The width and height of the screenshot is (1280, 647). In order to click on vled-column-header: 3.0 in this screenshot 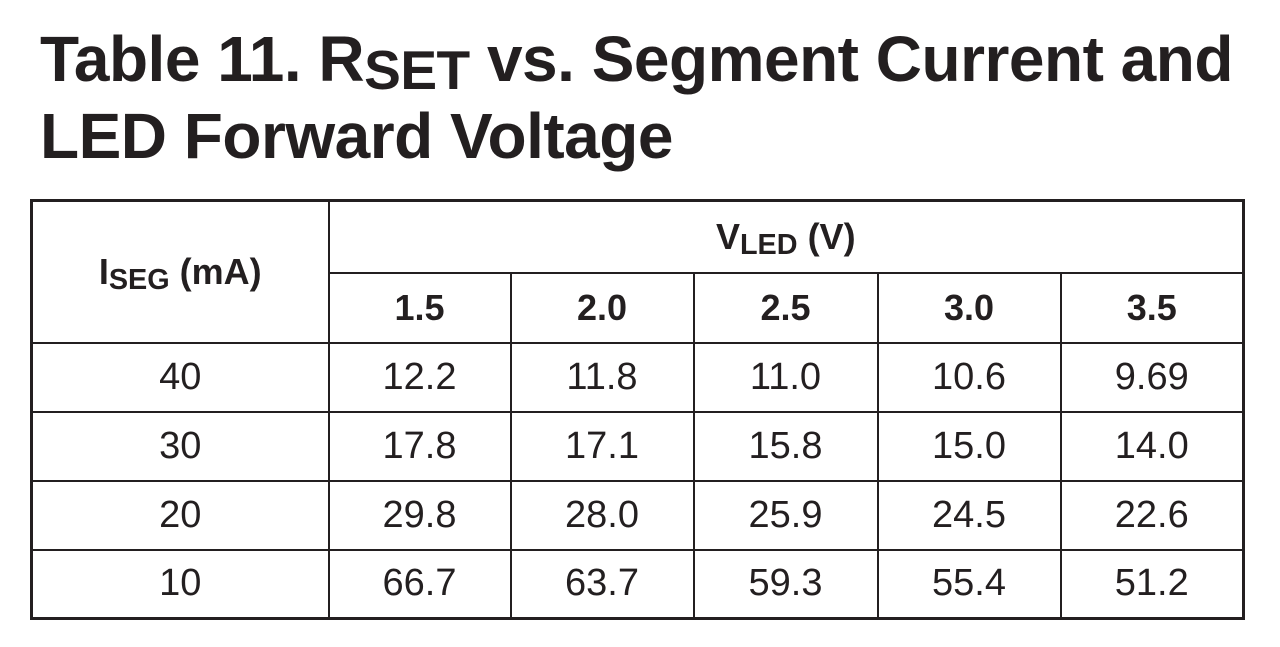, I will do `click(969, 307)`.